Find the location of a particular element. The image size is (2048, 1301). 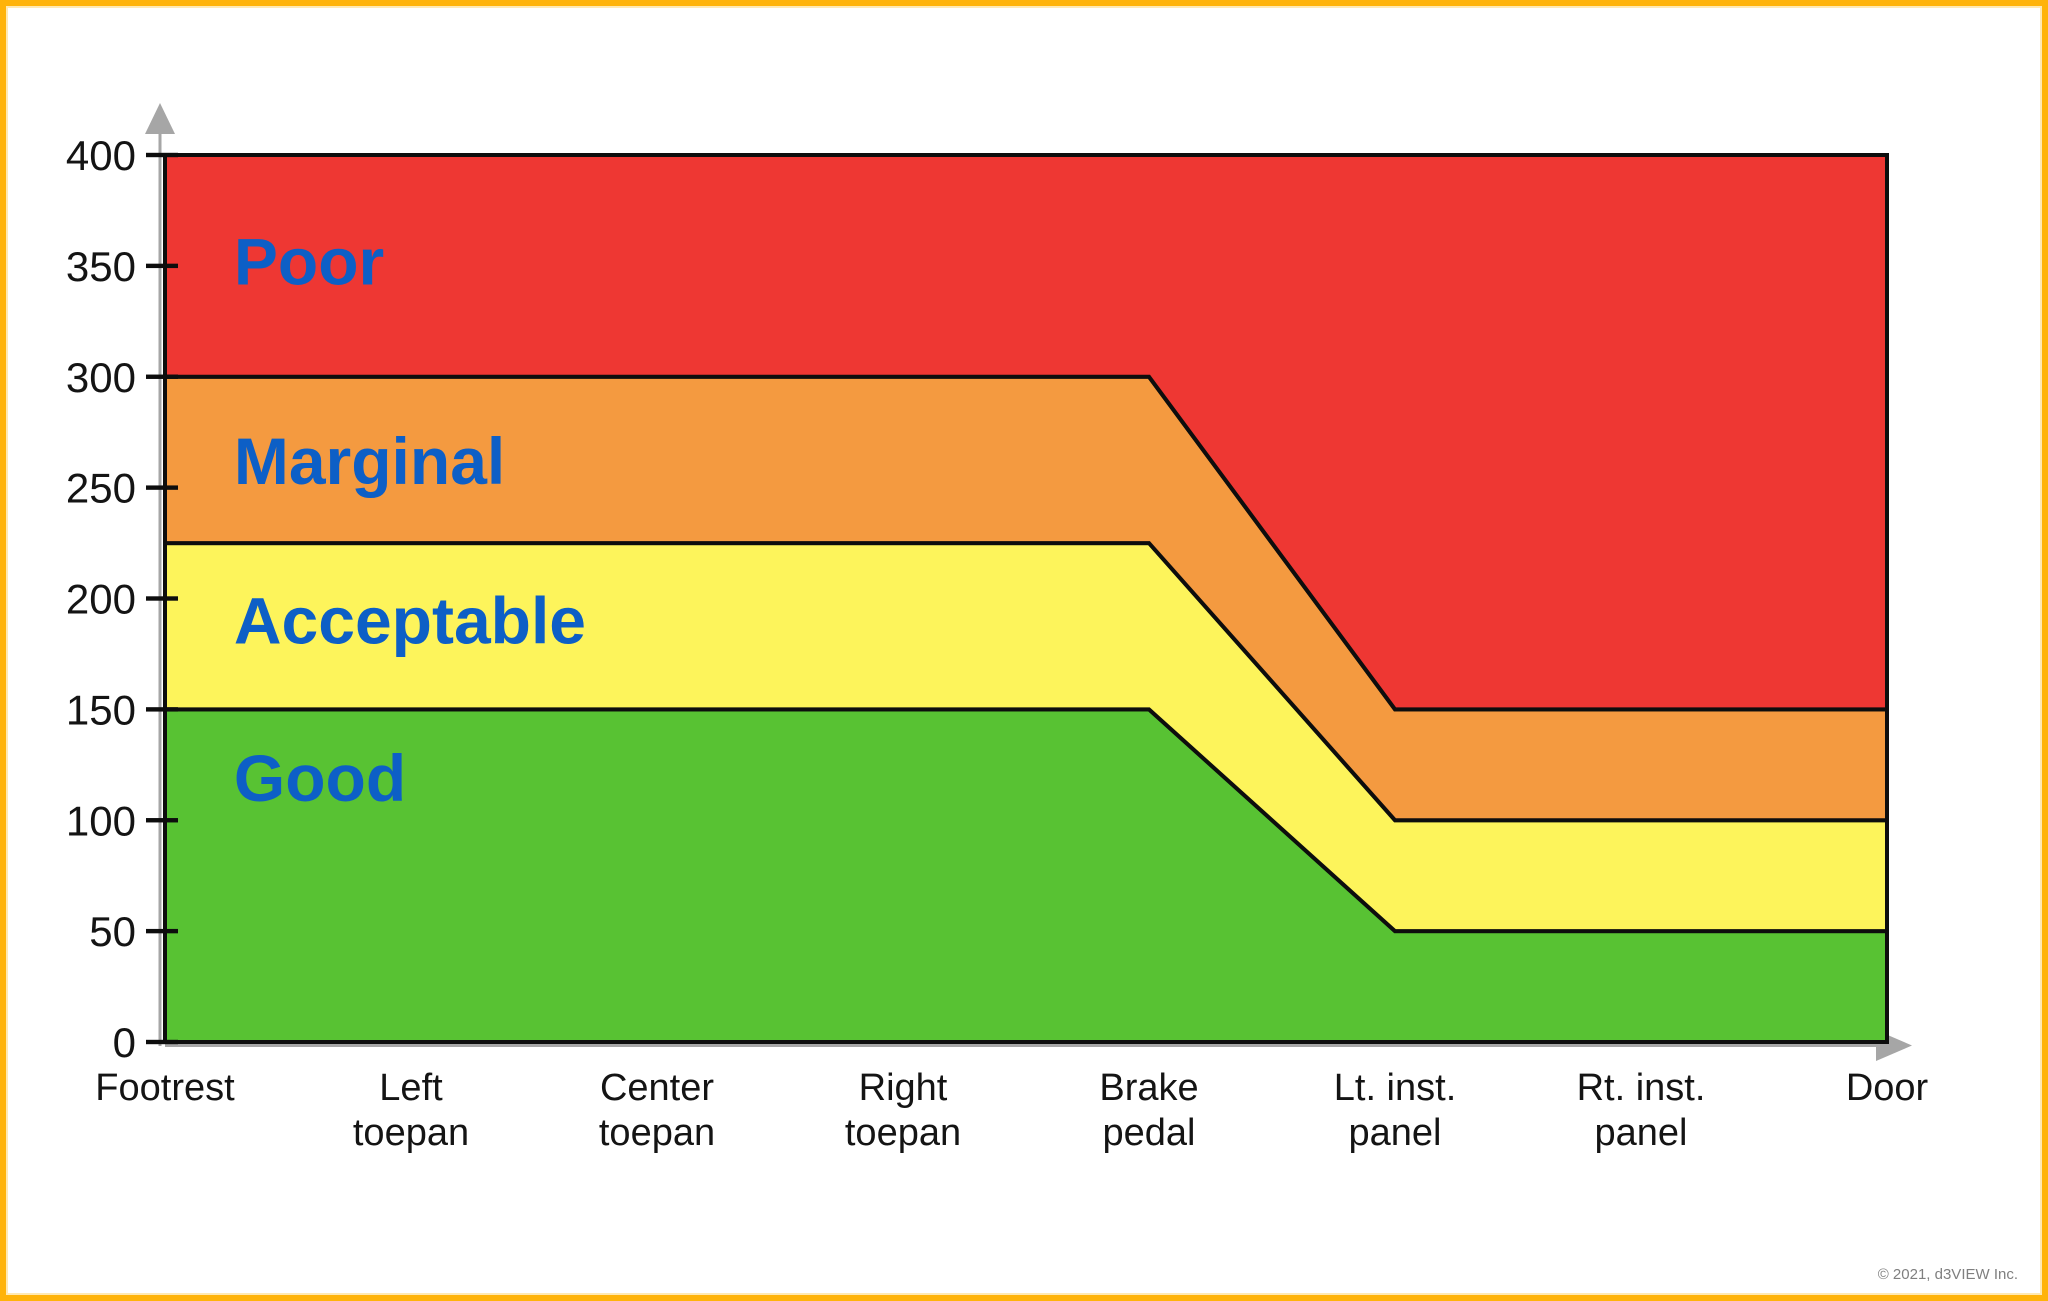

y-tick-label: 300 is located at coordinates (101, 377).